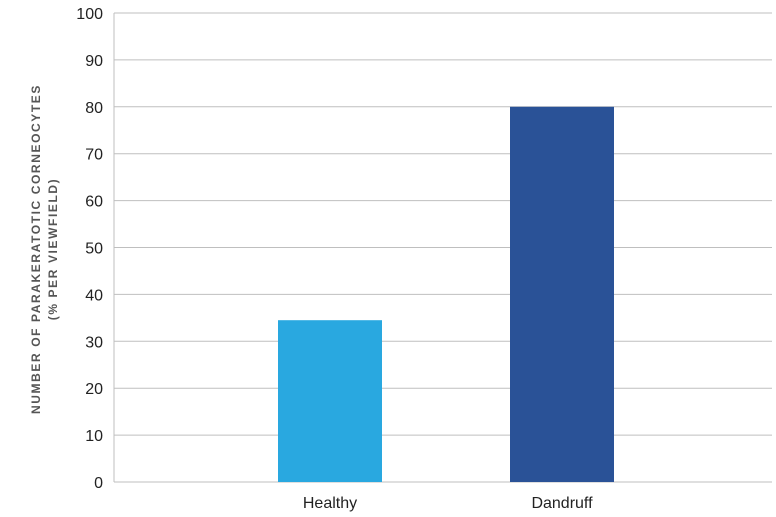  I want to click on x-tick-label: Healthy, so click(330, 503).